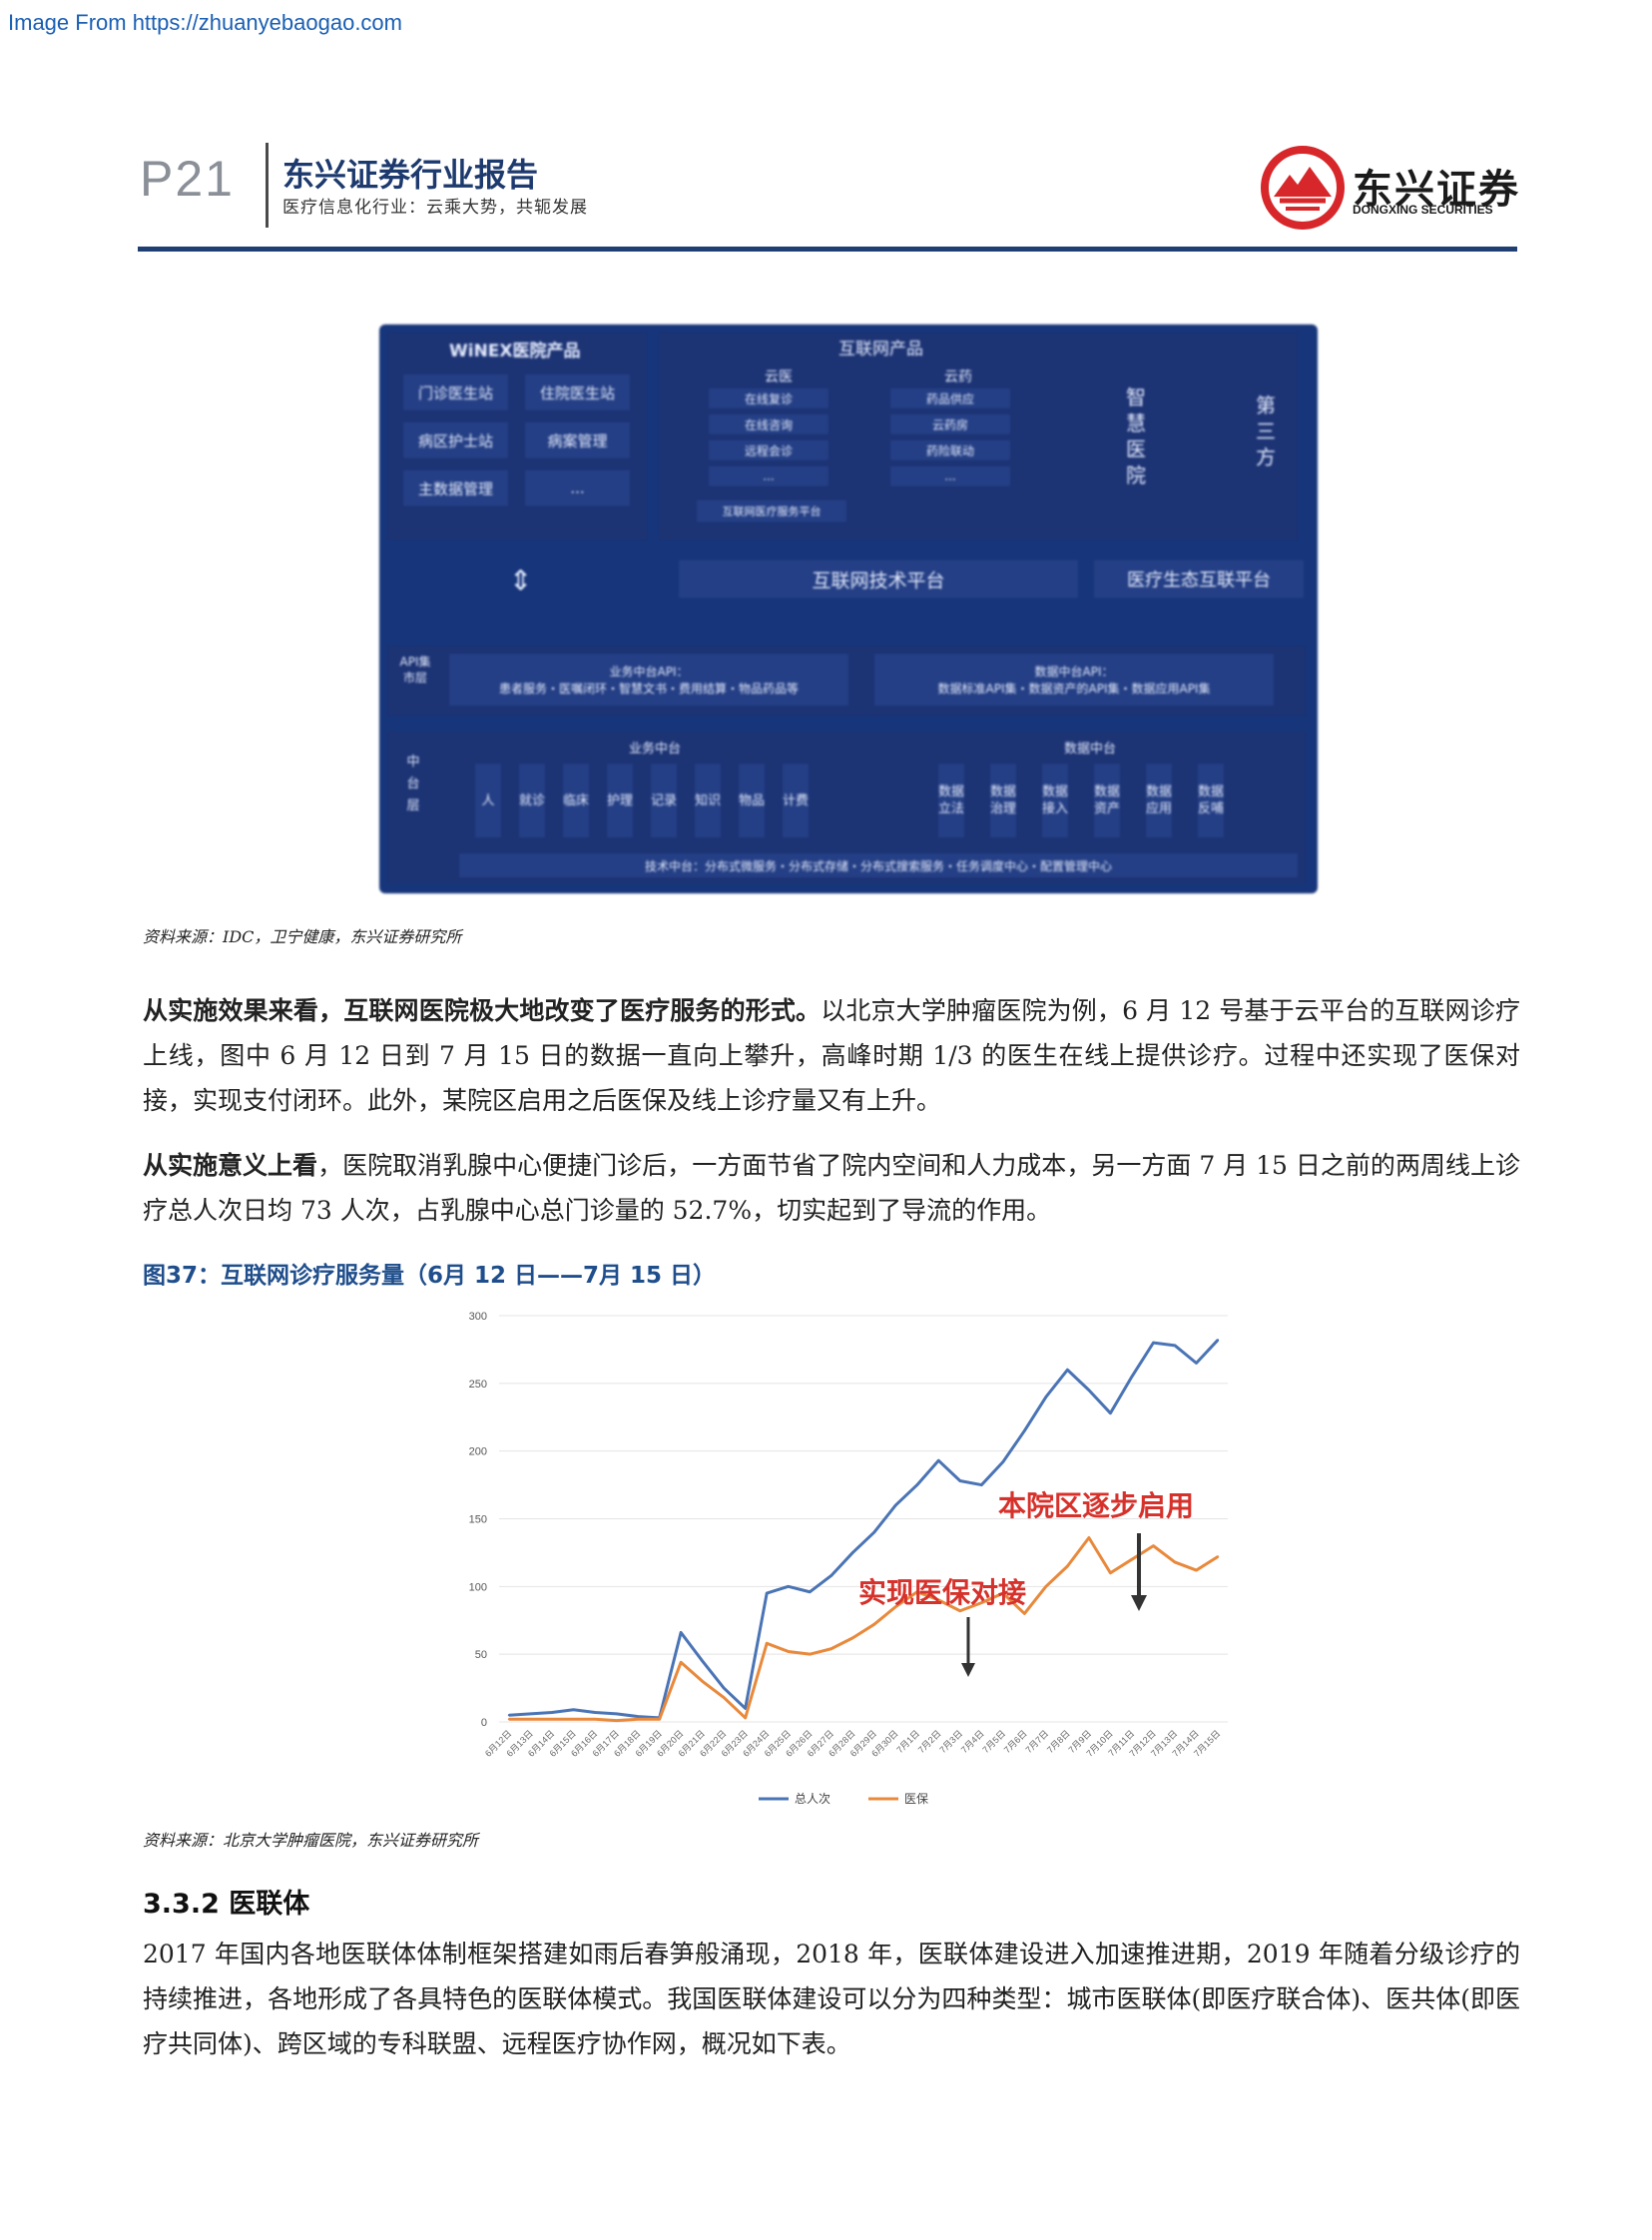 The image size is (1652, 2240). I want to click on page-number: P21, so click(187, 179).